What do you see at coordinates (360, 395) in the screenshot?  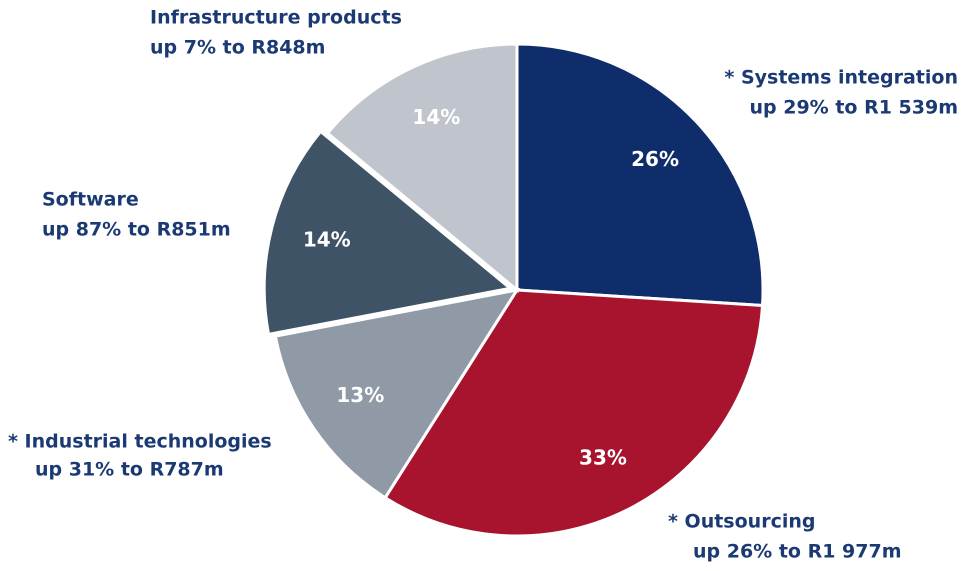 I see `slice-label: 13%` at bounding box center [360, 395].